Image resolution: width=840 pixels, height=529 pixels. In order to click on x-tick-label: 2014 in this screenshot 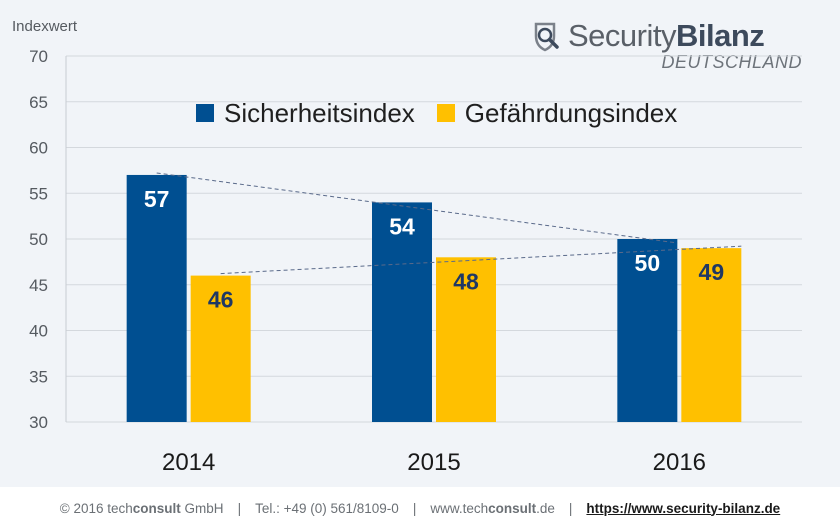, I will do `click(188, 462)`.